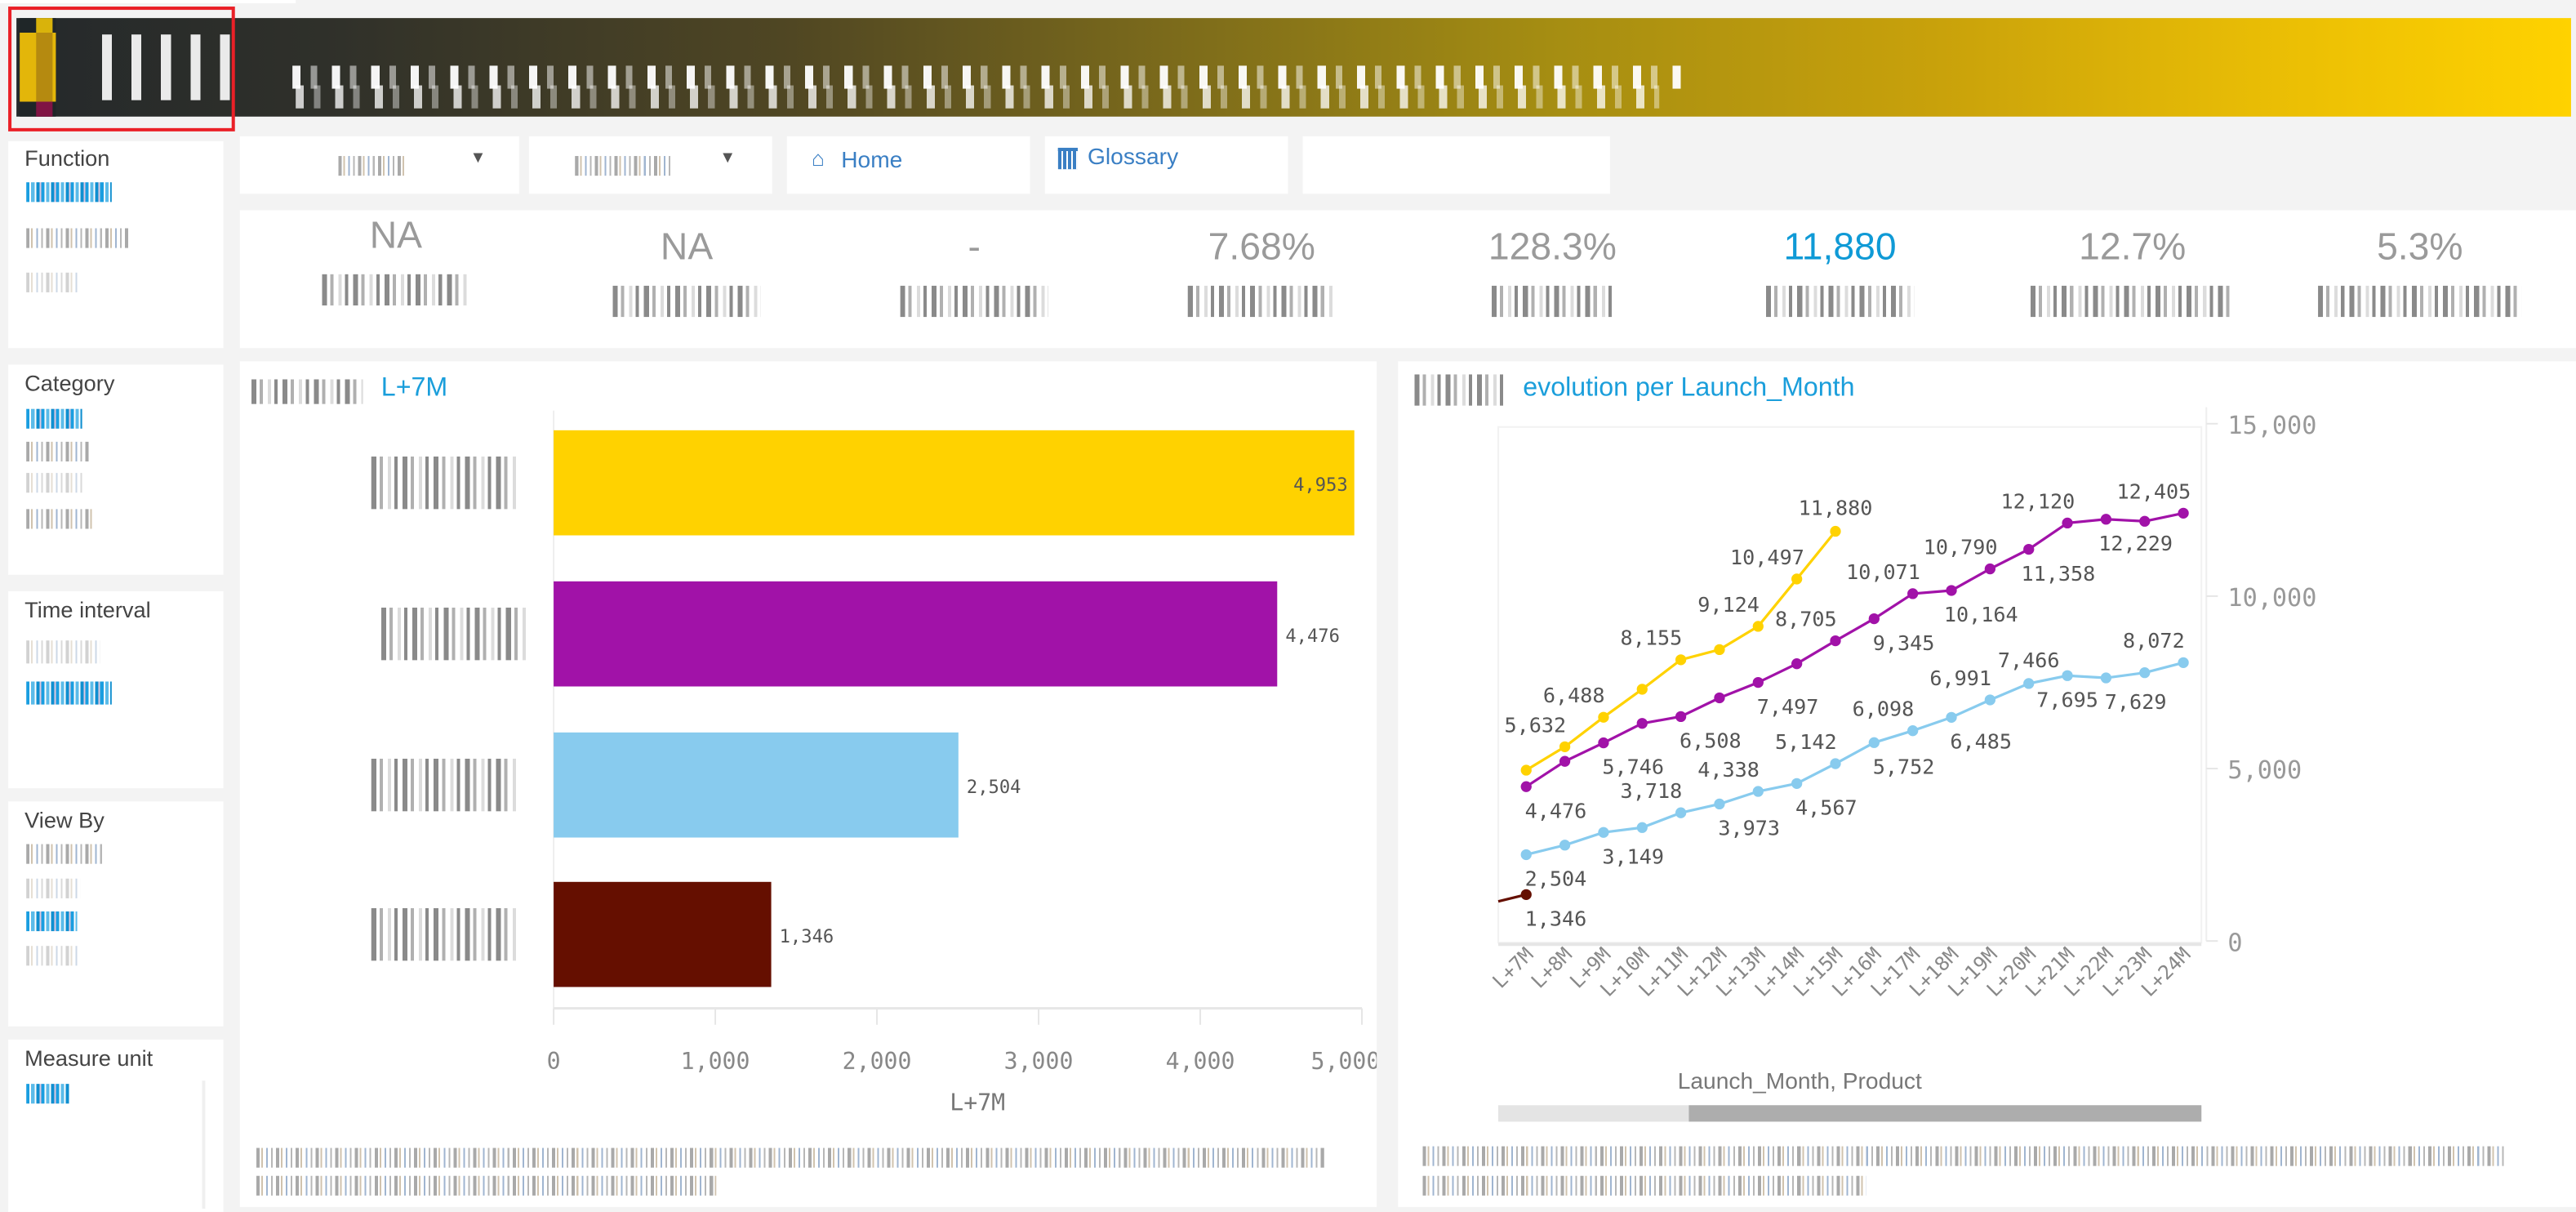 The width and height of the screenshot is (2576, 1212). What do you see at coordinates (38, 67) in the screenshot?
I see `company-logo` at bounding box center [38, 67].